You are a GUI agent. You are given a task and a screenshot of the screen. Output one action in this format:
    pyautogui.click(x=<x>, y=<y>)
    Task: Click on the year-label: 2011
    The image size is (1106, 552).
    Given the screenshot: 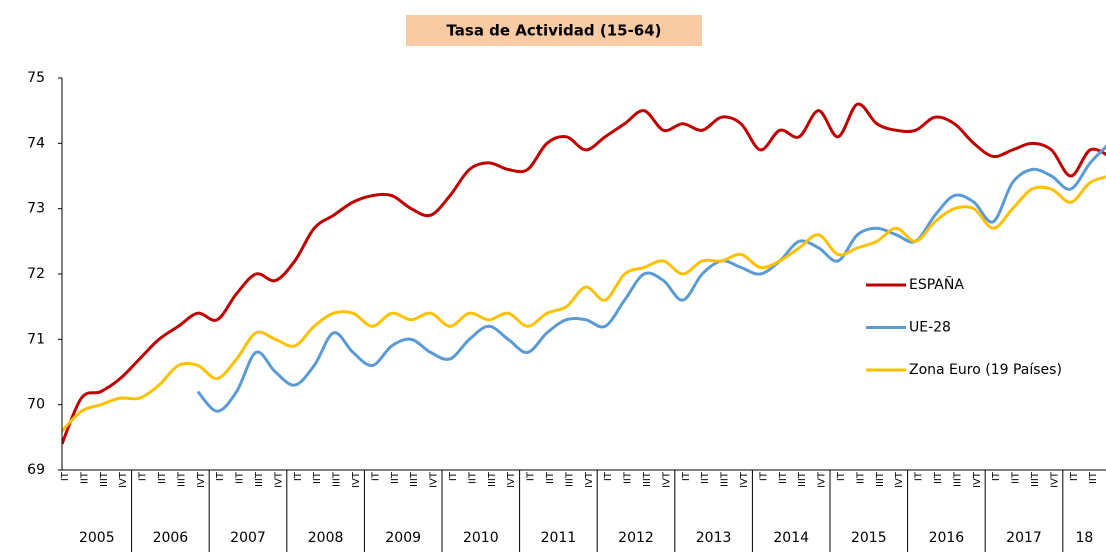 What is the action you would take?
    pyautogui.click(x=559, y=538)
    